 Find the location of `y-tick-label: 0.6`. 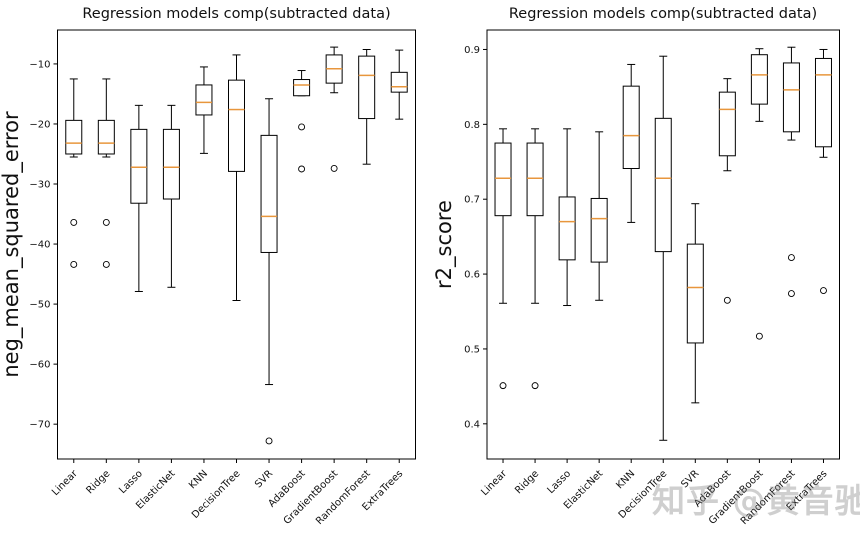

y-tick-label: 0.6 is located at coordinates (472, 275).